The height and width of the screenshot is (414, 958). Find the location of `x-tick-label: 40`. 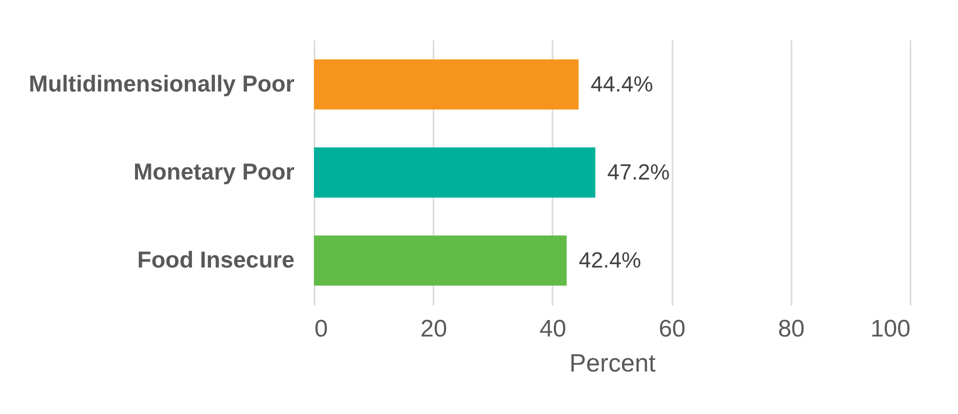

x-tick-label: 40 is located at coordinates (553, 329).